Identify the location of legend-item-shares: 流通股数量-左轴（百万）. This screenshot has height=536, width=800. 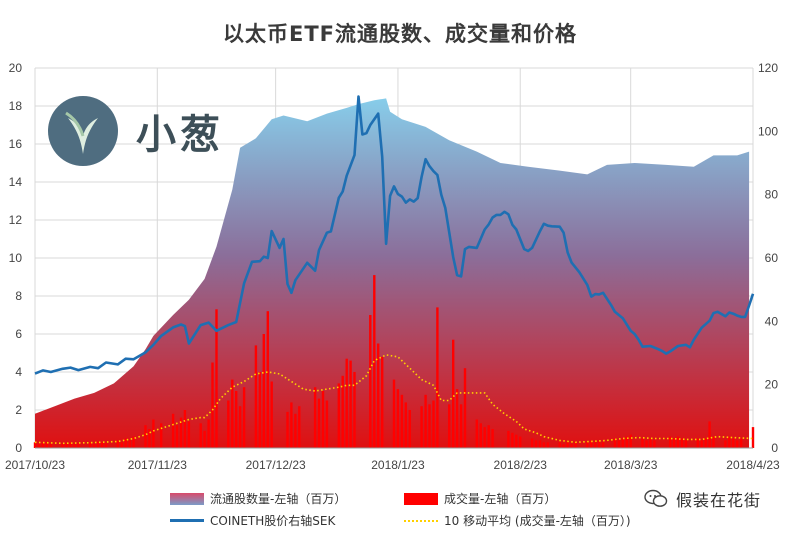
(258, 498).